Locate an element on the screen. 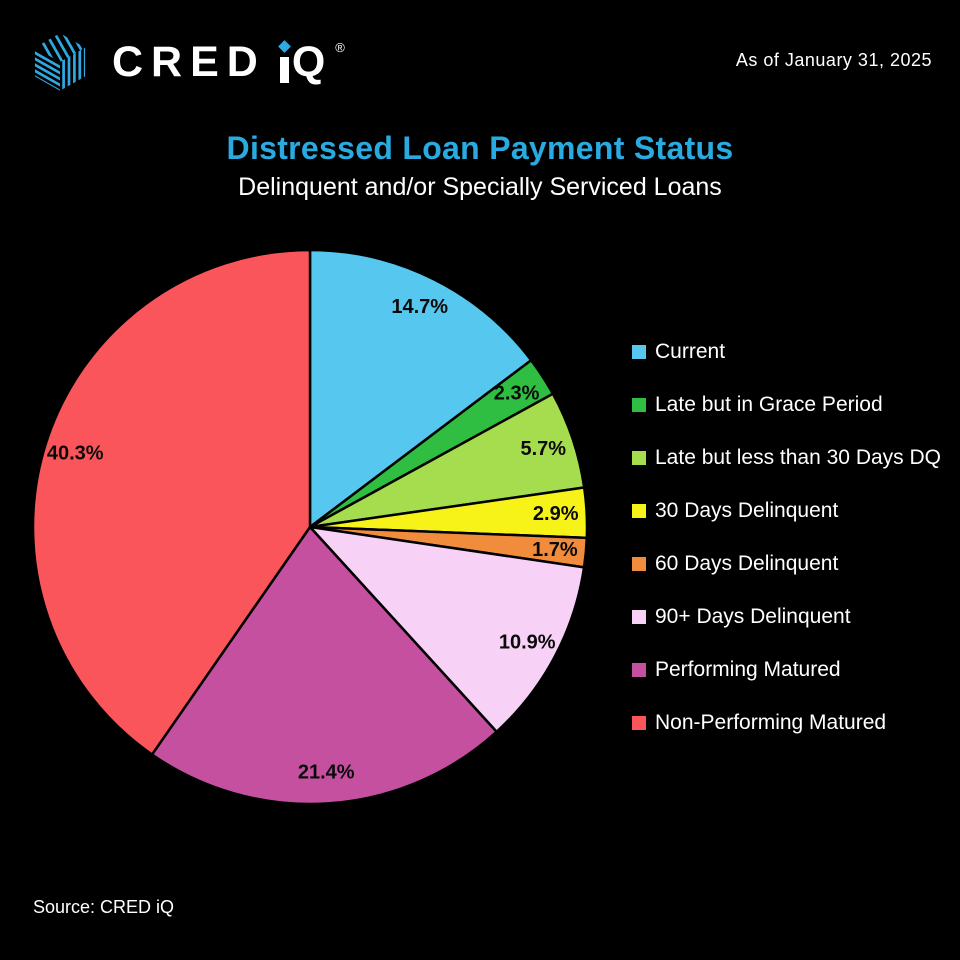 This screenshot has width=960, height=960. logo-text-q: Q is located at coordinates (312, 62).